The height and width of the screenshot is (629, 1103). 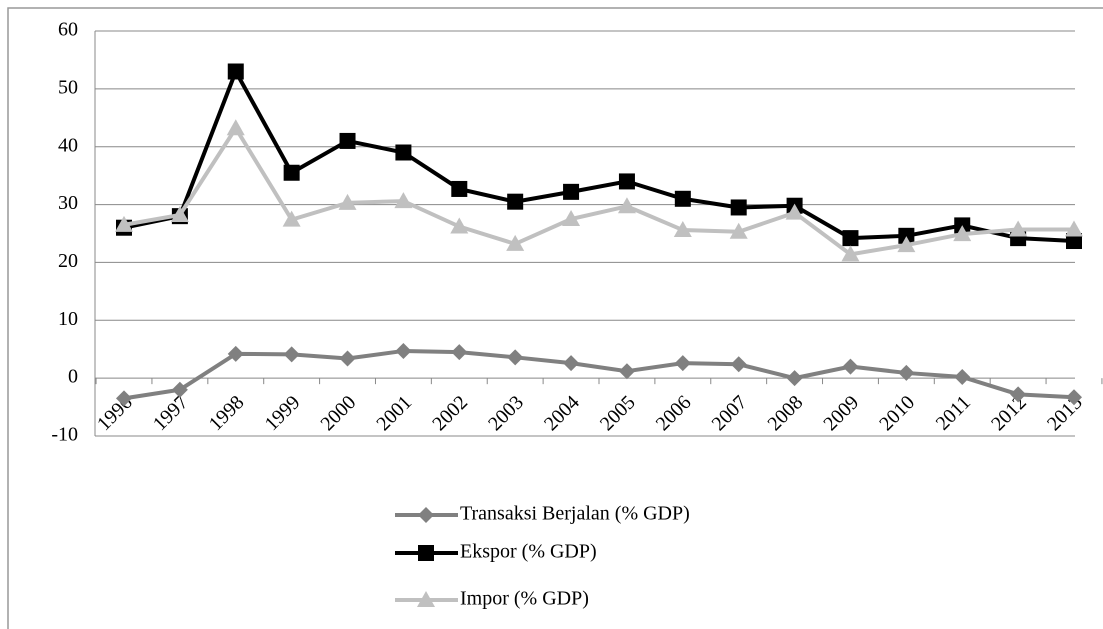 I want to click on y-tick-label: 10, so click(x=68, y=319).